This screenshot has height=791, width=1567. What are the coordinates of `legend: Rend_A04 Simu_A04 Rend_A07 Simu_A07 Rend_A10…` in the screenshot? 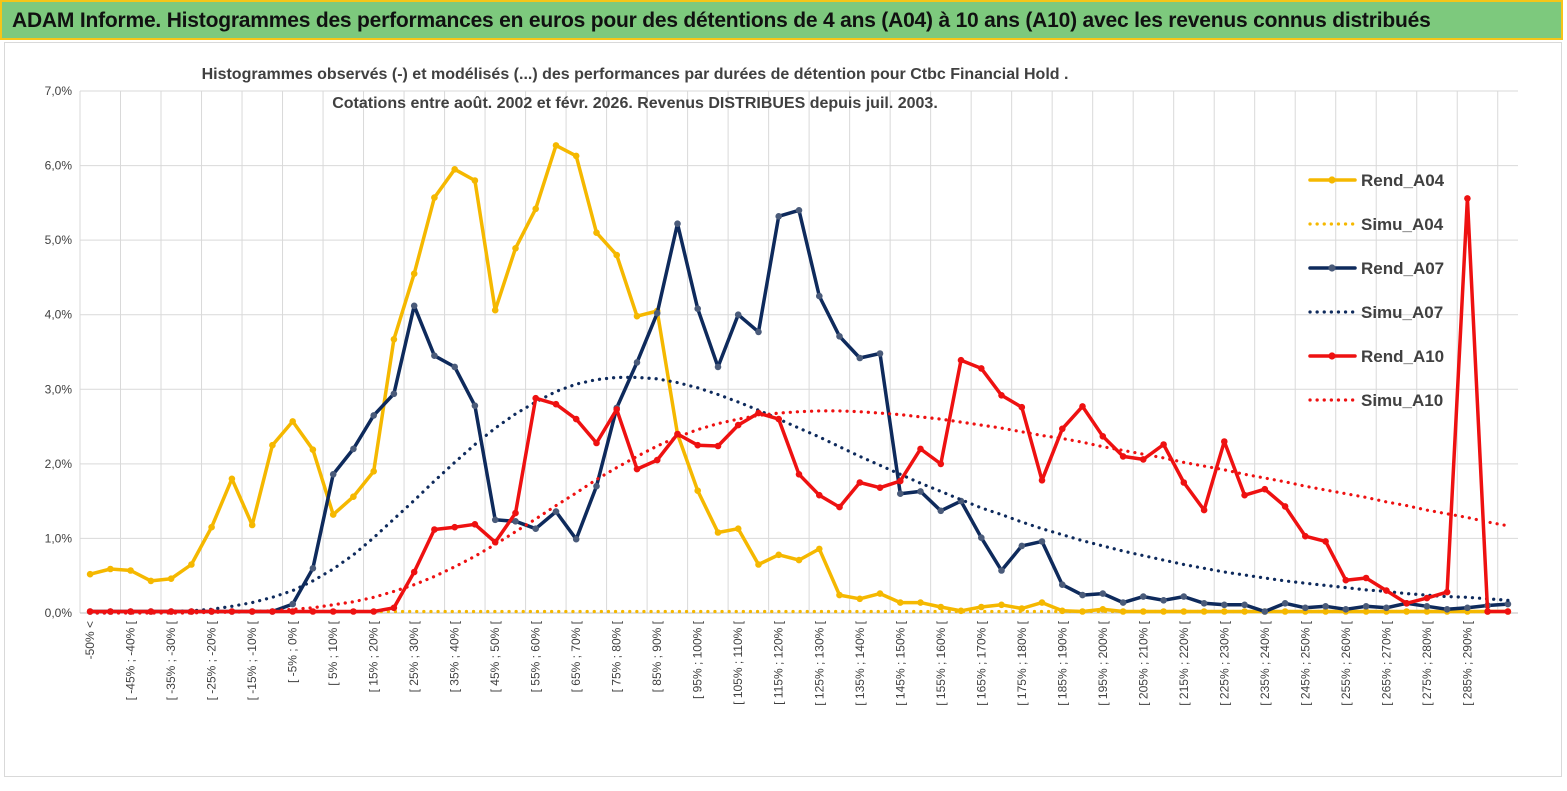 It's located at (1376, 290).